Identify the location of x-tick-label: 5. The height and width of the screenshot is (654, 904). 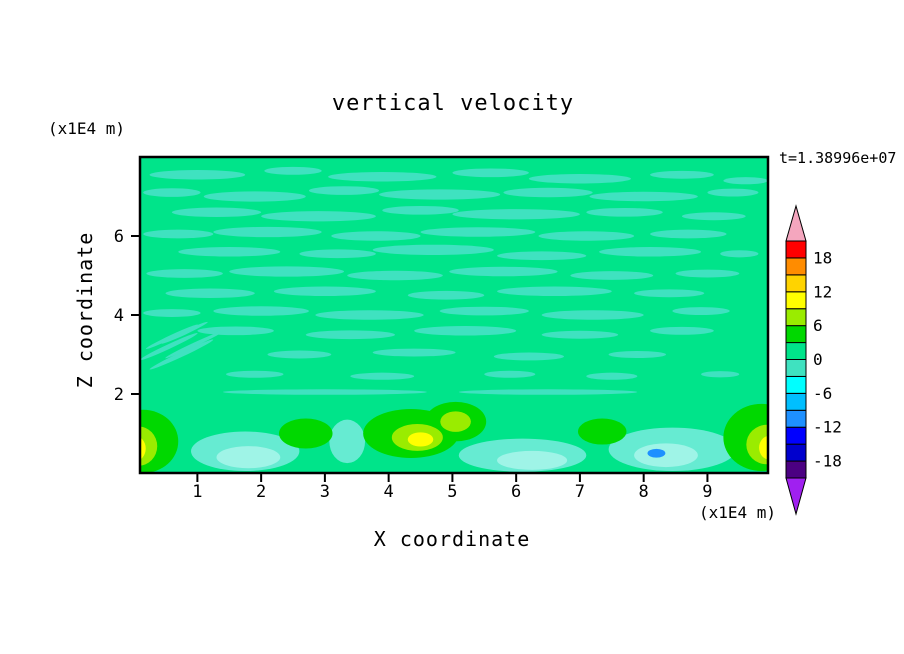
(452, 492).